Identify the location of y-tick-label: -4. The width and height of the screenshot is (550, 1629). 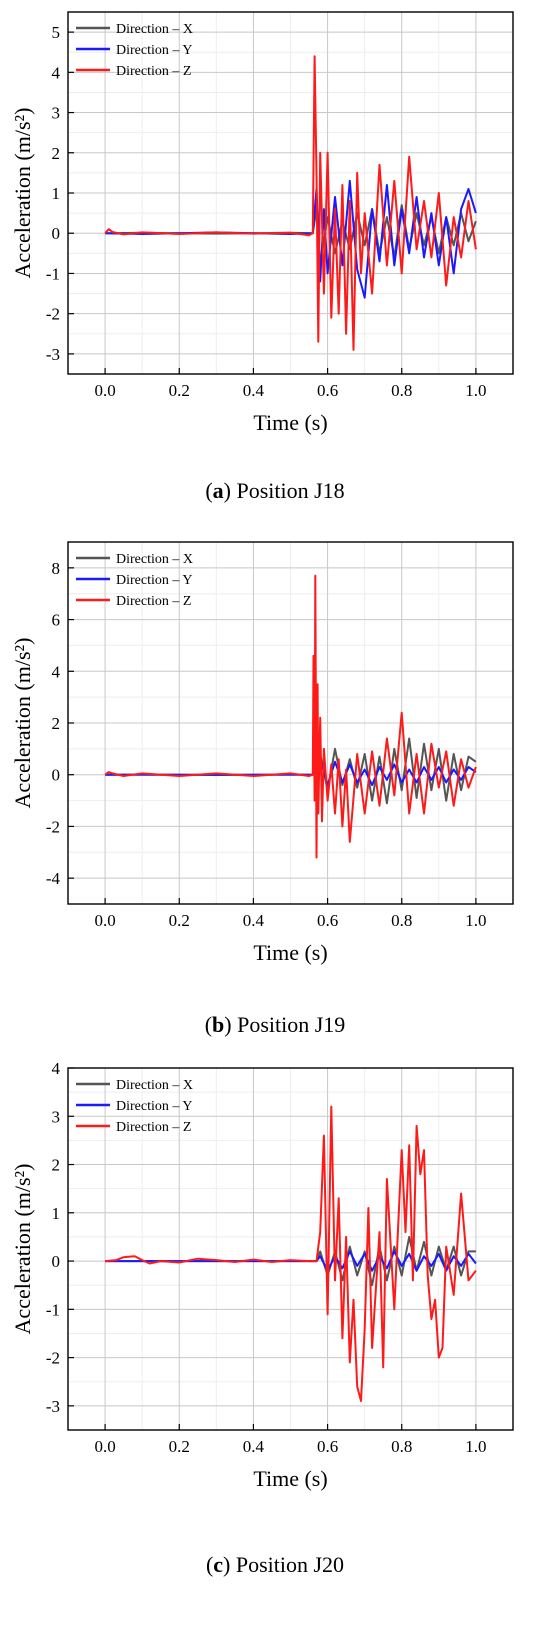
(53, 878).